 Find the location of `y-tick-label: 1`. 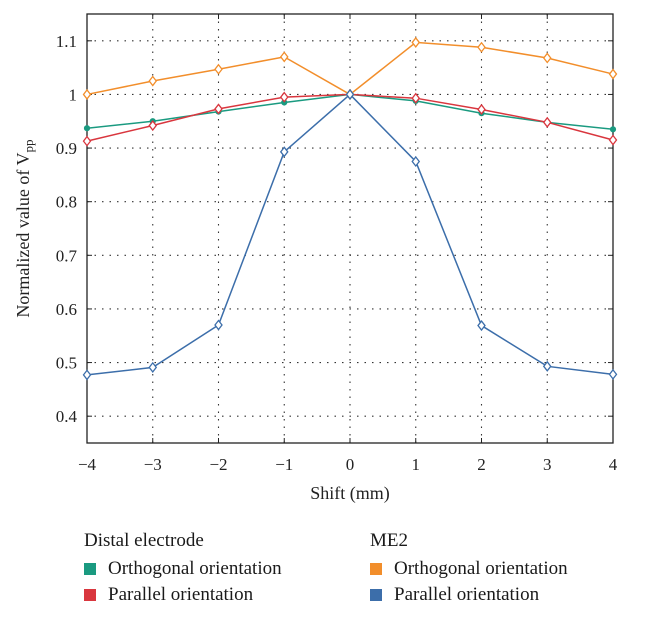

y-tick-label: 1 is located at coordinates (73, 94).